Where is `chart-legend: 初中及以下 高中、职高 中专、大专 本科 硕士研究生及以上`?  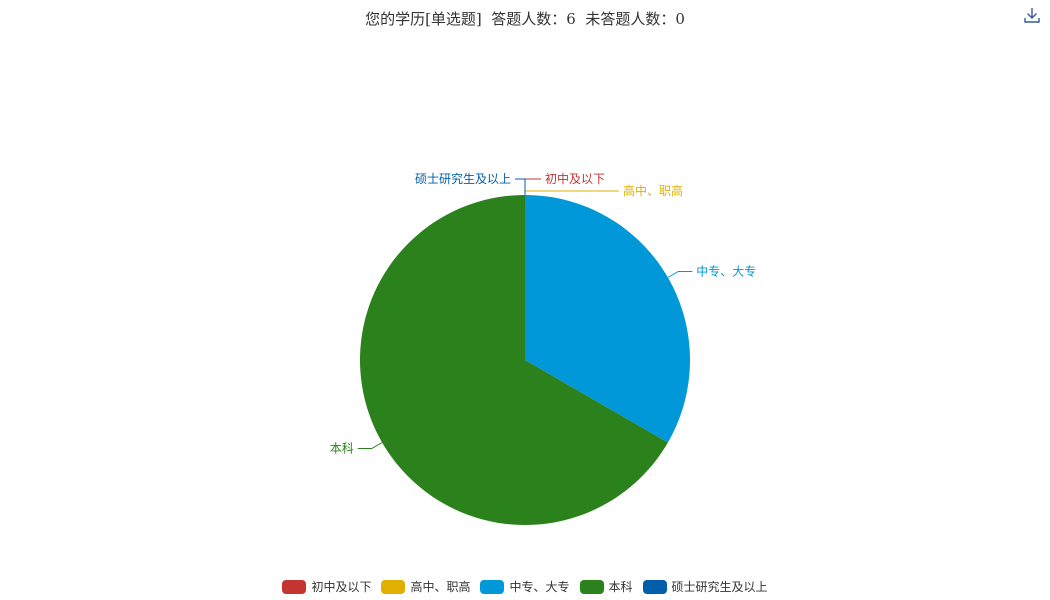 chart-legend: 初中及以下 高中、职高 中专、大专 本科 硕士研究生及以上 is located at coordinates (525, 586).